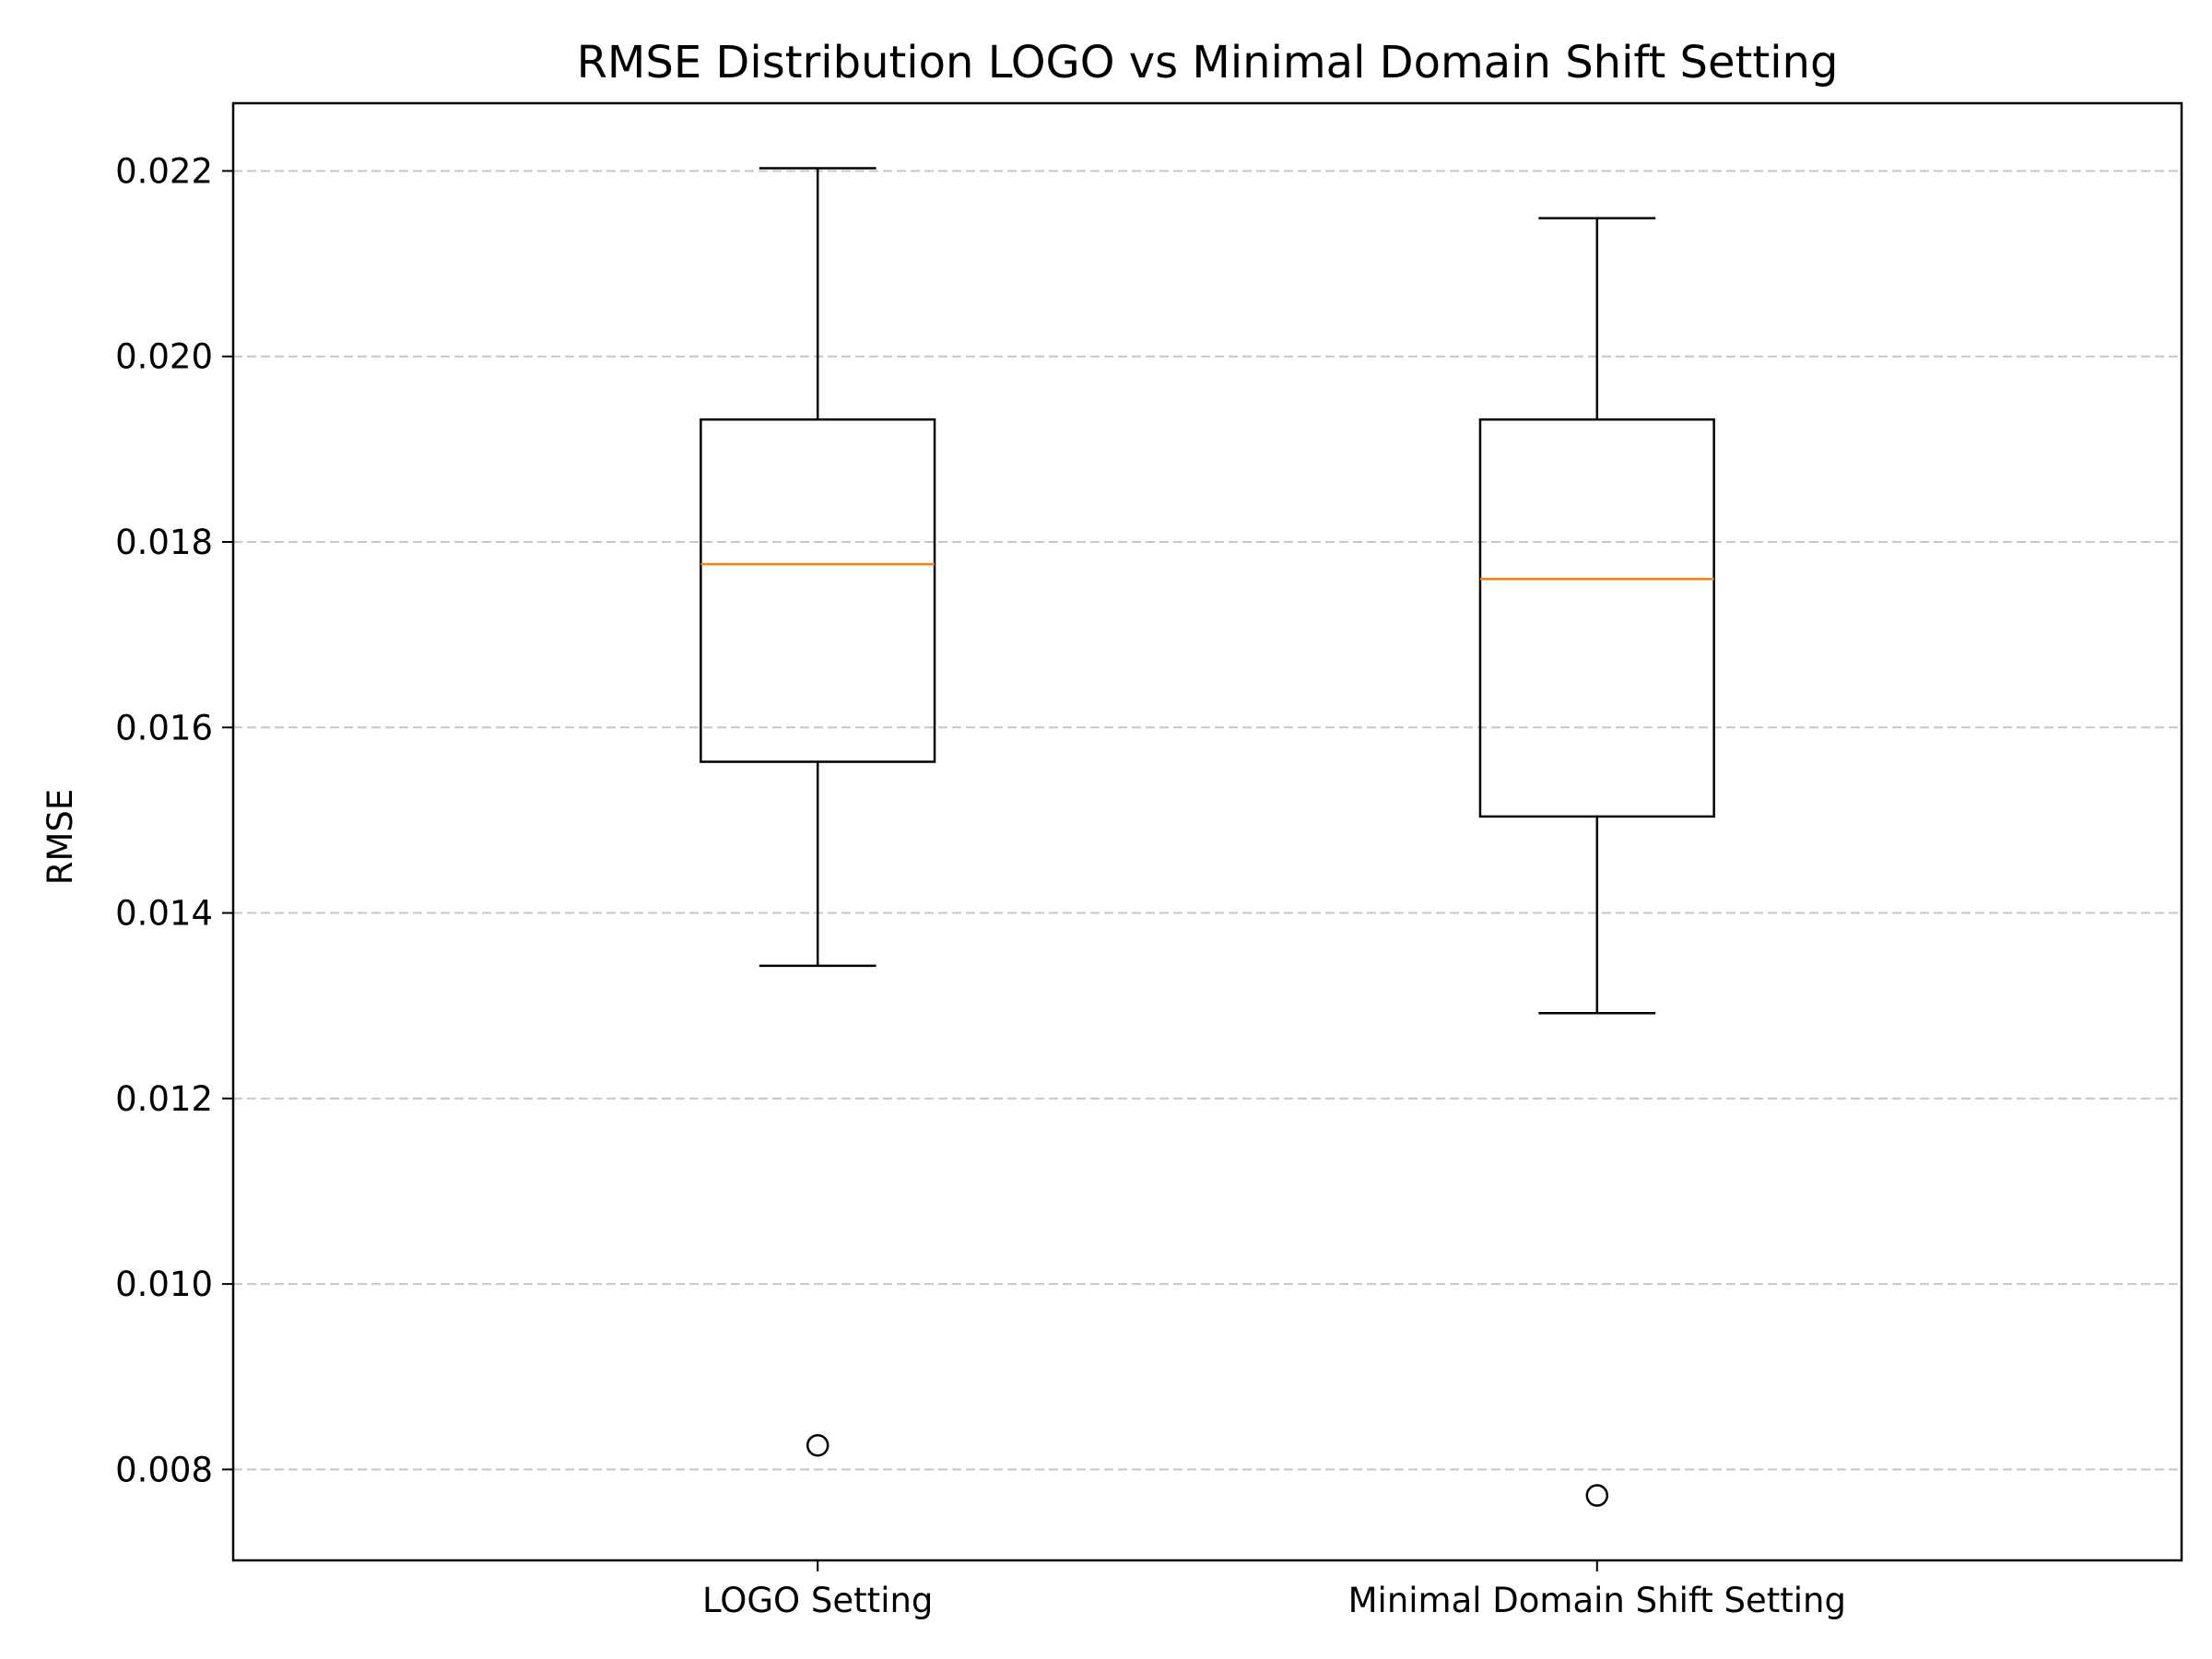  I want to click on y-tick-label: 0.022, so click(164, 171).